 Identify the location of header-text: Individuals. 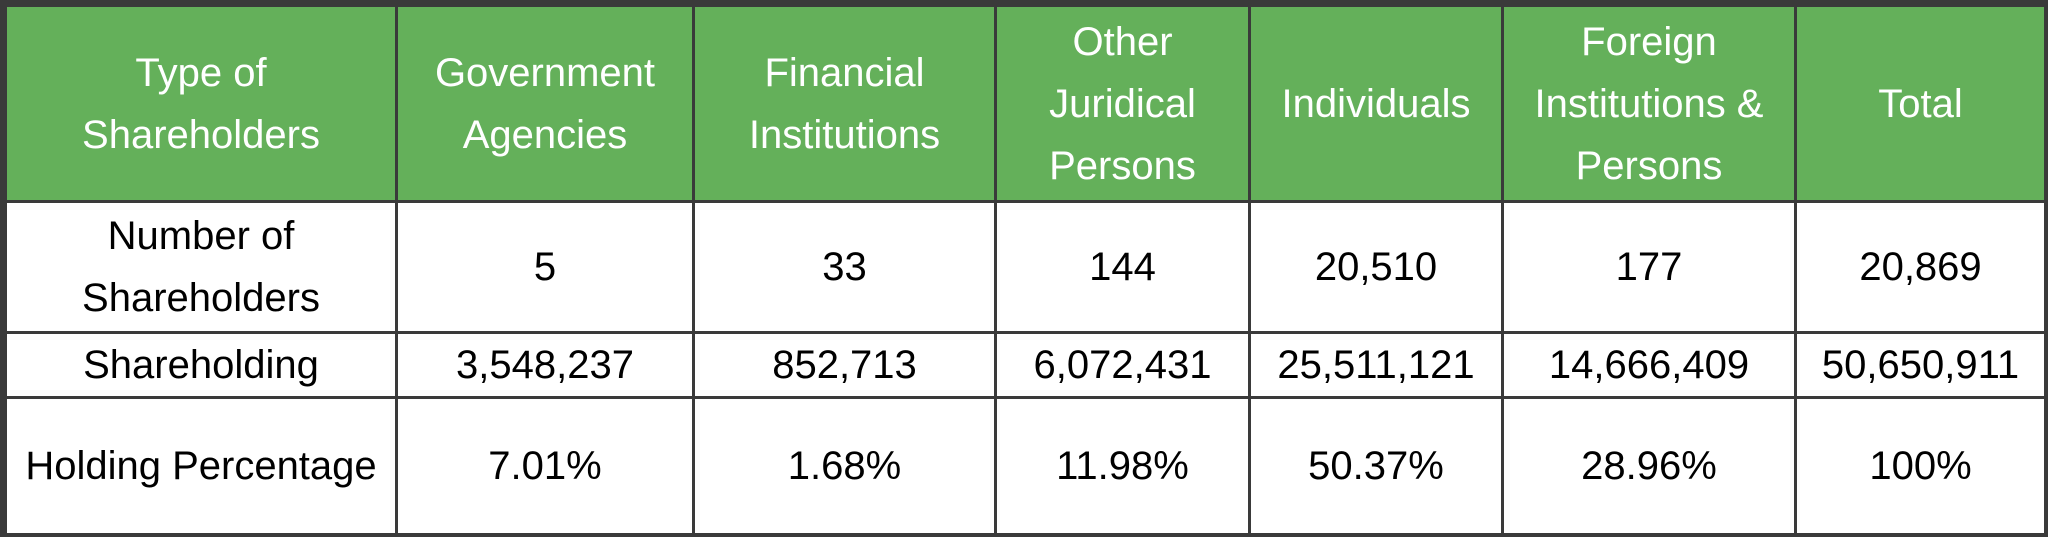
(1376, 103).